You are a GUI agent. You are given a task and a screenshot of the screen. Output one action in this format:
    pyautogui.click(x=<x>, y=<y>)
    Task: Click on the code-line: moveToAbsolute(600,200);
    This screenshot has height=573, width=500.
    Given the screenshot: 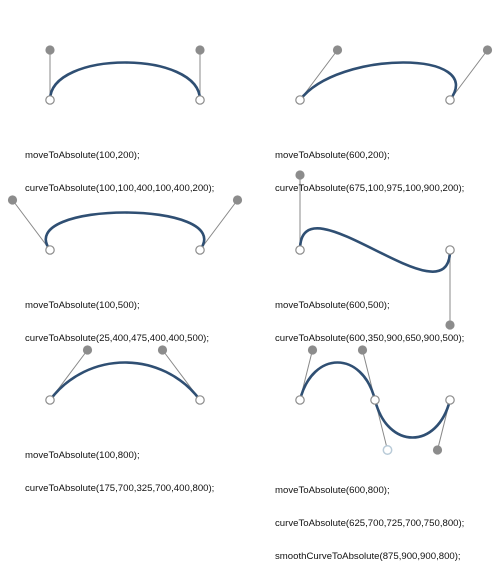 What is the action you would take?
    pyautogui.click(x=332, y=155)
    